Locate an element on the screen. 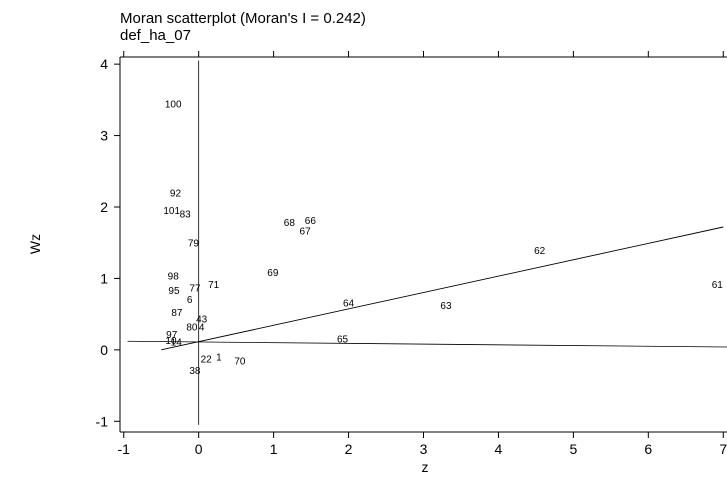 Image resolution: width=727 pixels, height=477 pixels. point-label: 66 is located at coordinates (311, 221).